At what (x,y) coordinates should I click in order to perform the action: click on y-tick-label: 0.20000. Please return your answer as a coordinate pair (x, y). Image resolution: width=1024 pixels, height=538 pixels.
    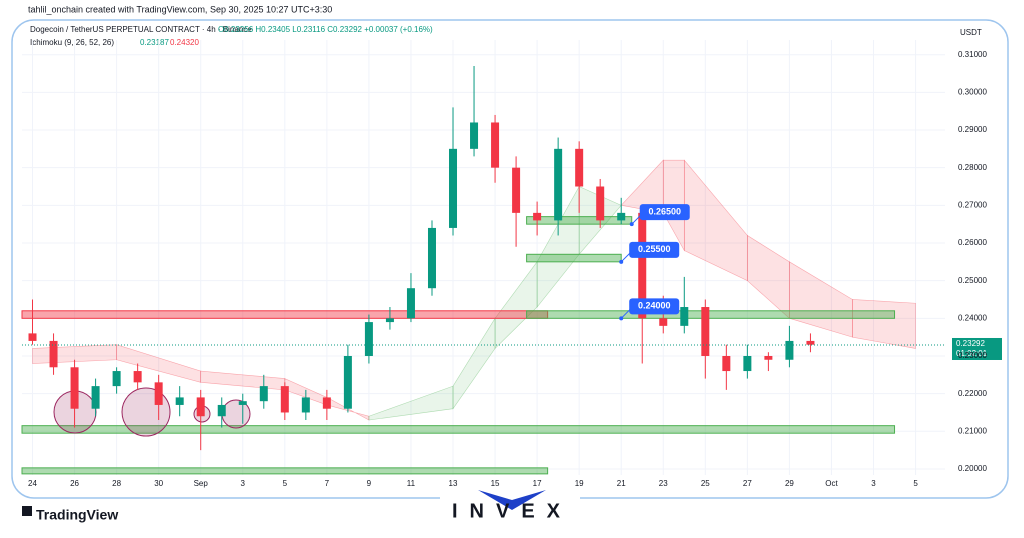
    Looking at the image, I should click on (972, 468).